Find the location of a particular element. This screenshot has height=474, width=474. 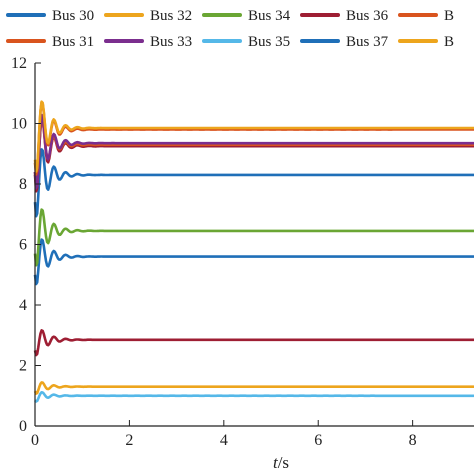

legend-item-bus-30: Bus 30 is located at coordinates (50, 16).